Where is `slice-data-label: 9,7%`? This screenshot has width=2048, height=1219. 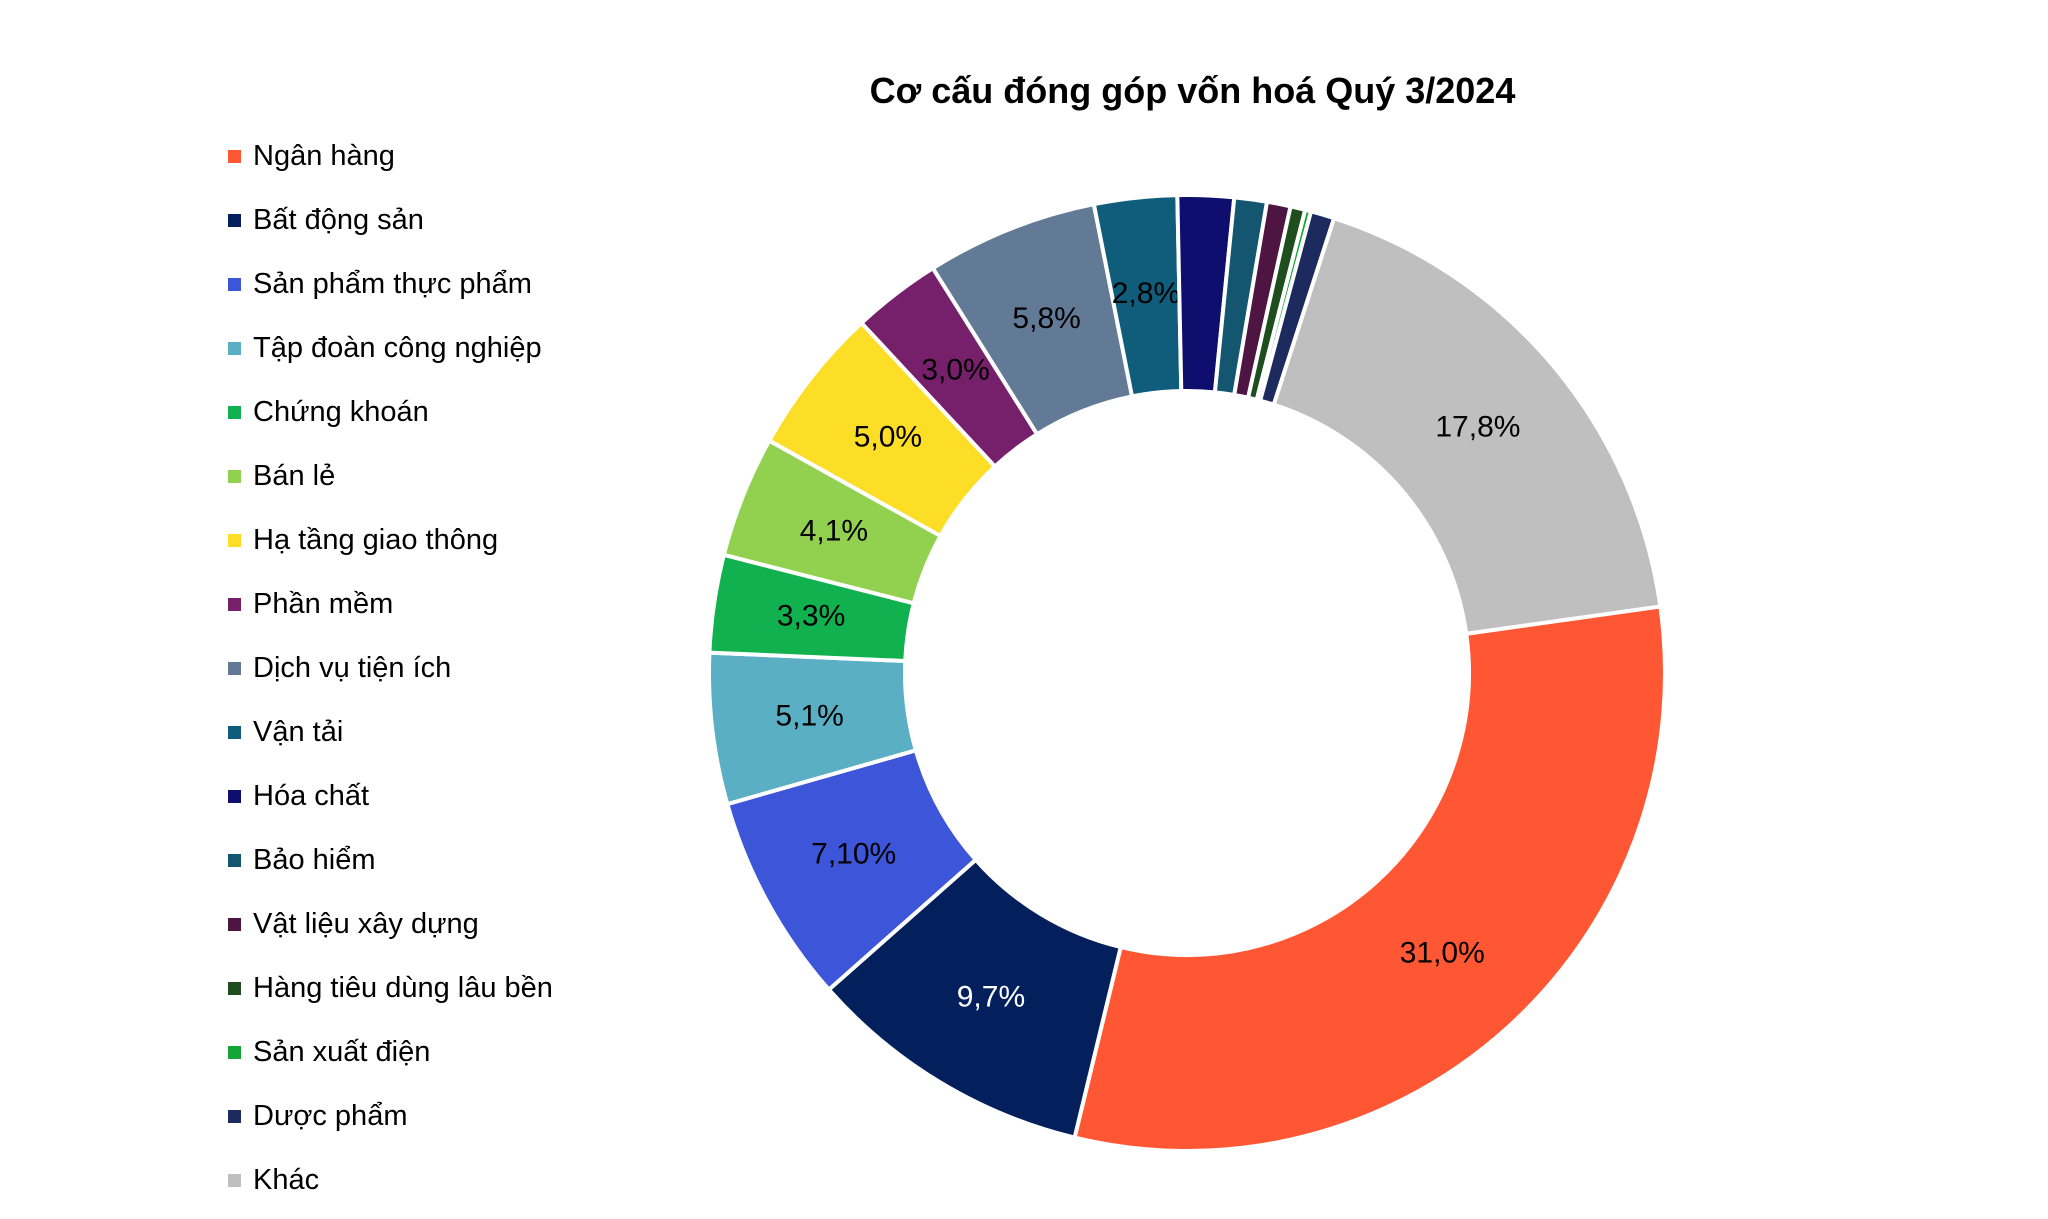 slice-data-label: 9,7% is located at coordinates (991, 996).